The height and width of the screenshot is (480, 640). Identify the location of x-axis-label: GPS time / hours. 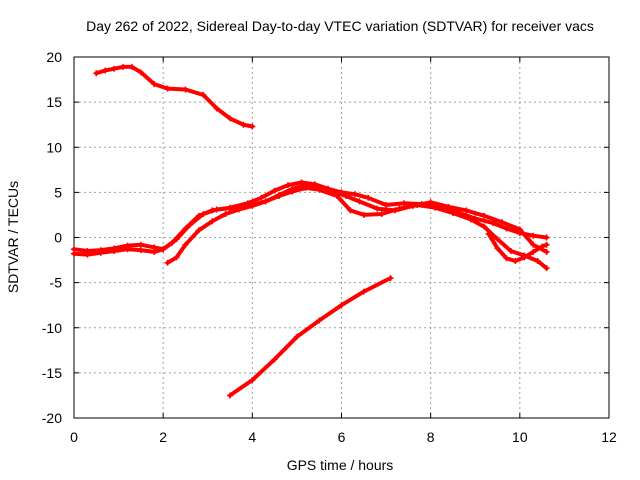
(340, 465).